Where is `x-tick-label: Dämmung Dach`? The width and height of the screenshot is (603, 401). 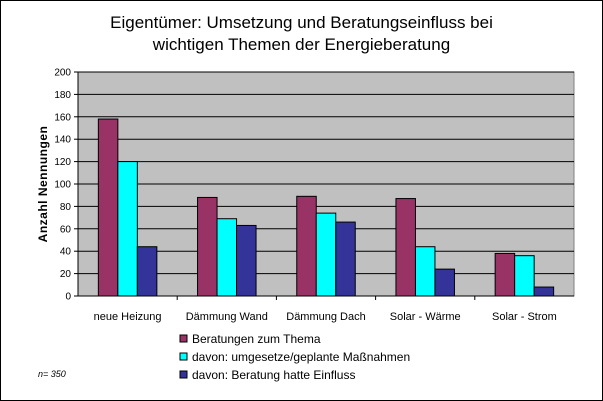
x-tick-label: Dämmung Dach is located at coordinates (325, 317).